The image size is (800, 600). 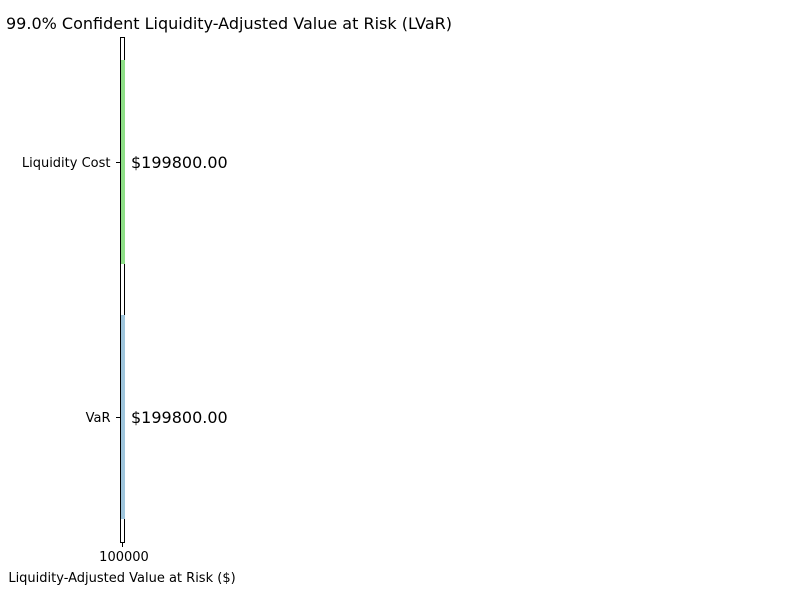 What do you see at coordinates (121, 578) in the screenshot?
I see `x-axis-label: Liquidity-Adjusted Value at Risk ($)` at bounding box center [121, 578].